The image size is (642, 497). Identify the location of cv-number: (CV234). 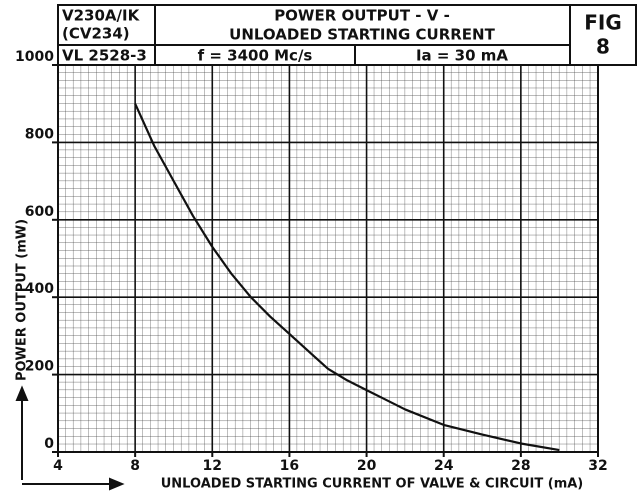
(96, 34).